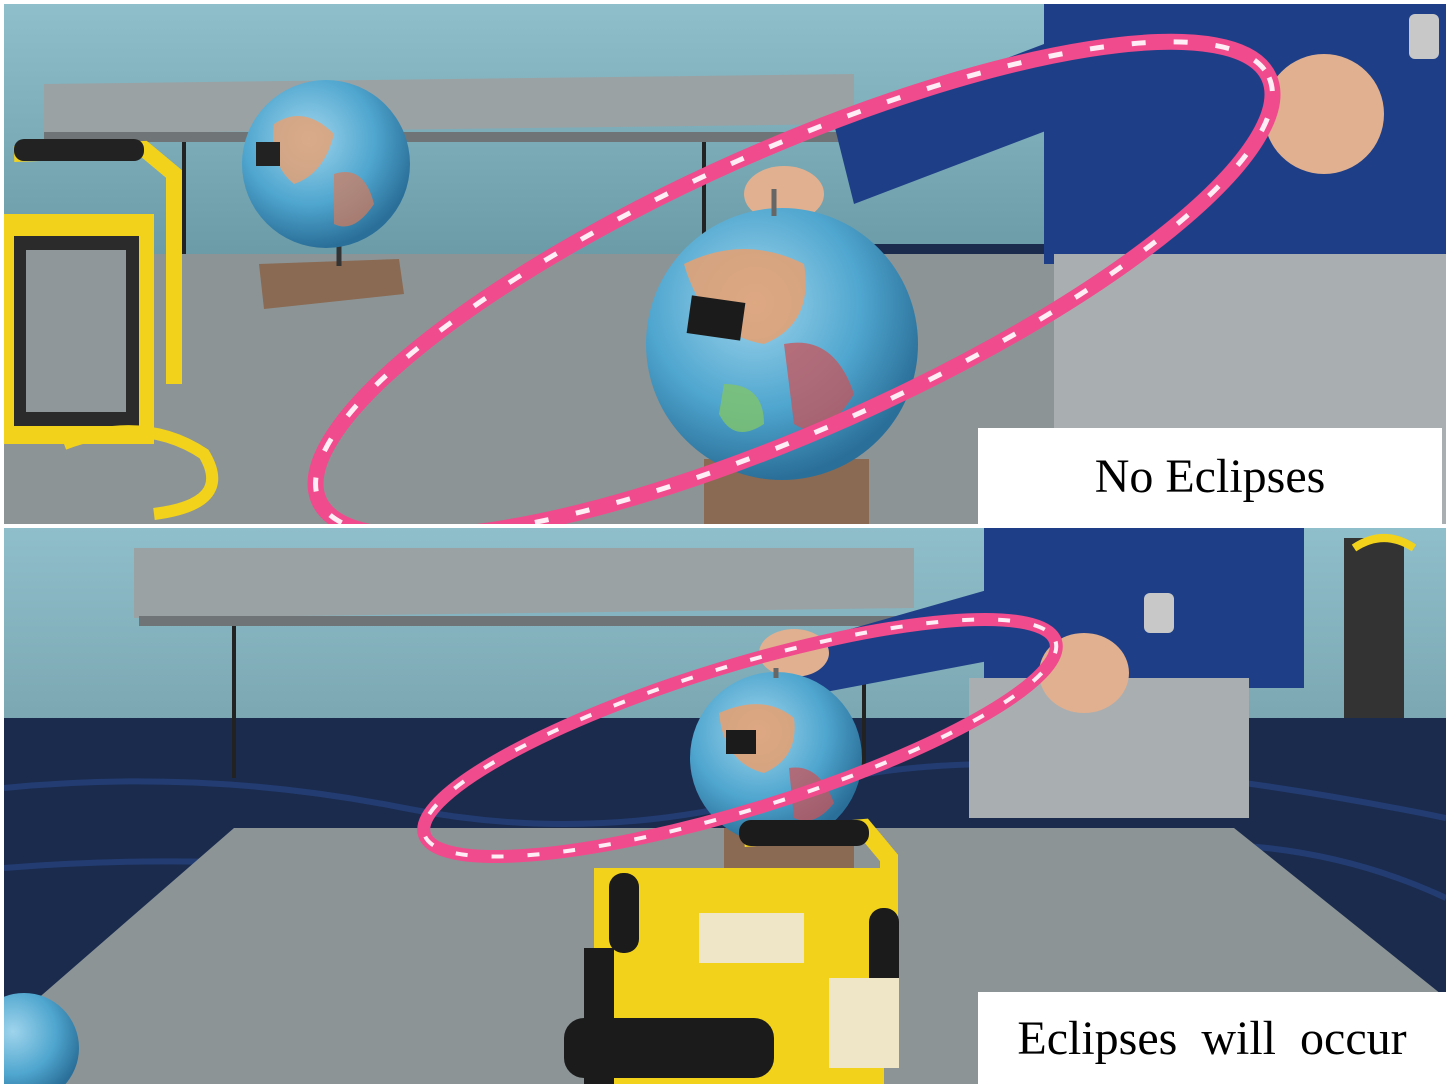 The height and width of the screenshot is (1086, 1450). Describe the element at coordinates (1212, 1038) in the screenshot. I see `caption-eclipses-will-occur: Eclipses will occur` at that location.